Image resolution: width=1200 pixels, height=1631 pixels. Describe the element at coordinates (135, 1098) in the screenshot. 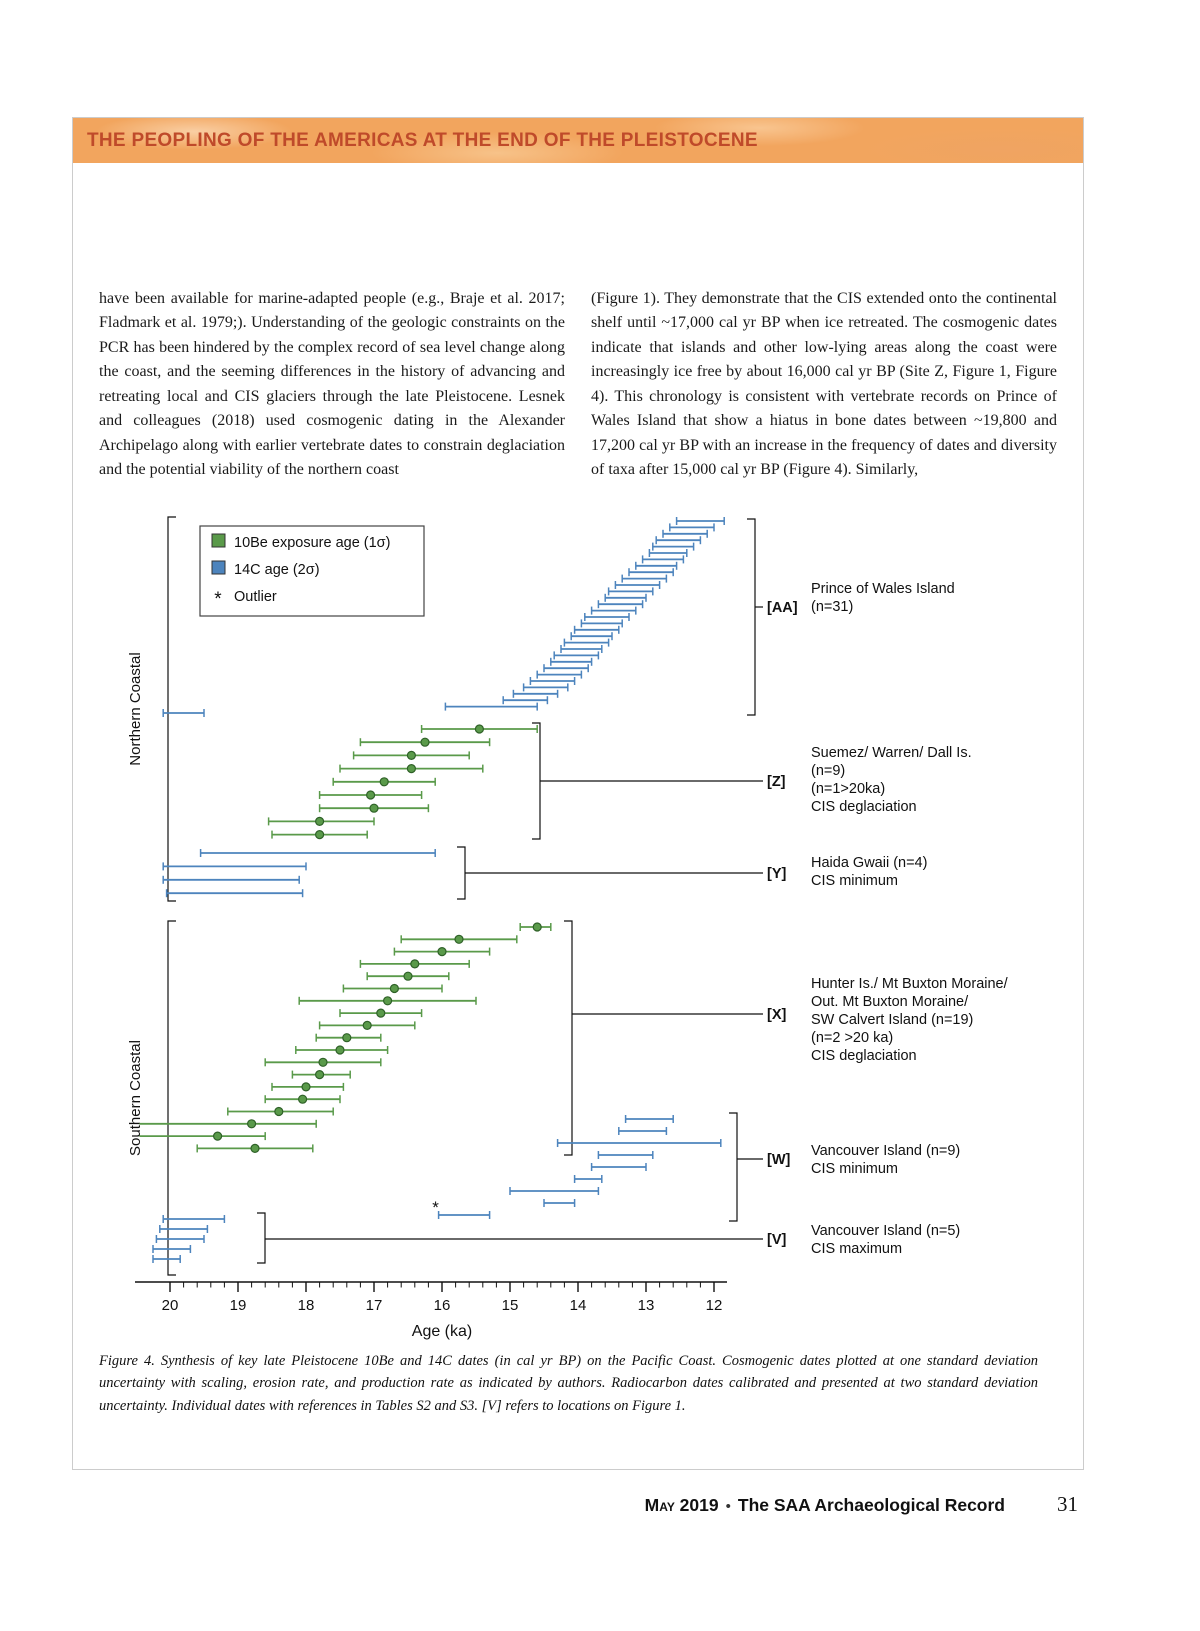

I see `svg-text: Southern Coastal` at that location.